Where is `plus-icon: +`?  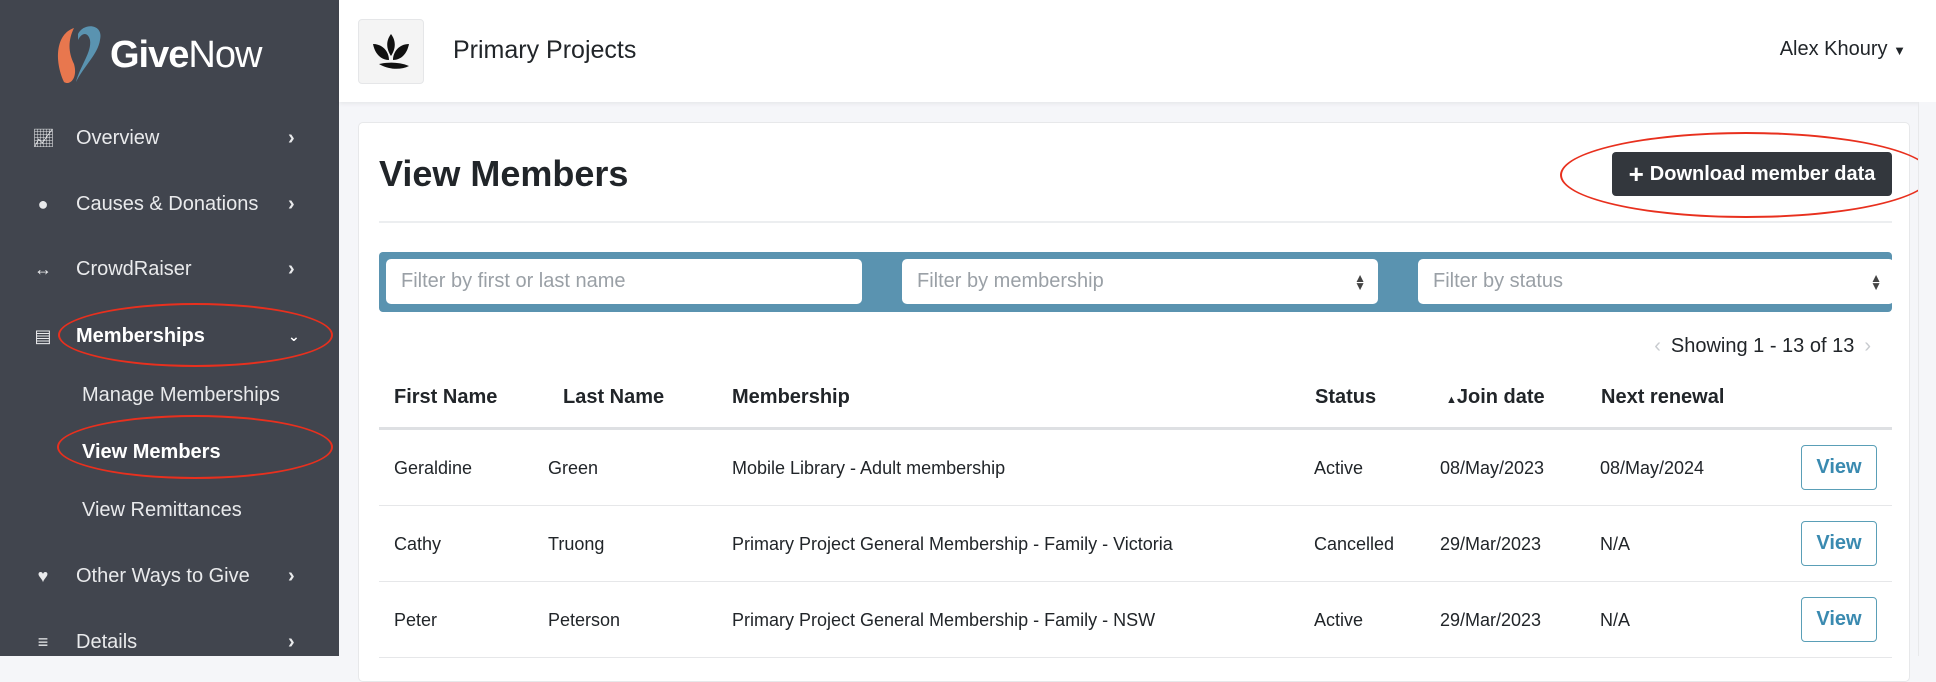
plus-icon: + is located at coordinates (1636, 173).